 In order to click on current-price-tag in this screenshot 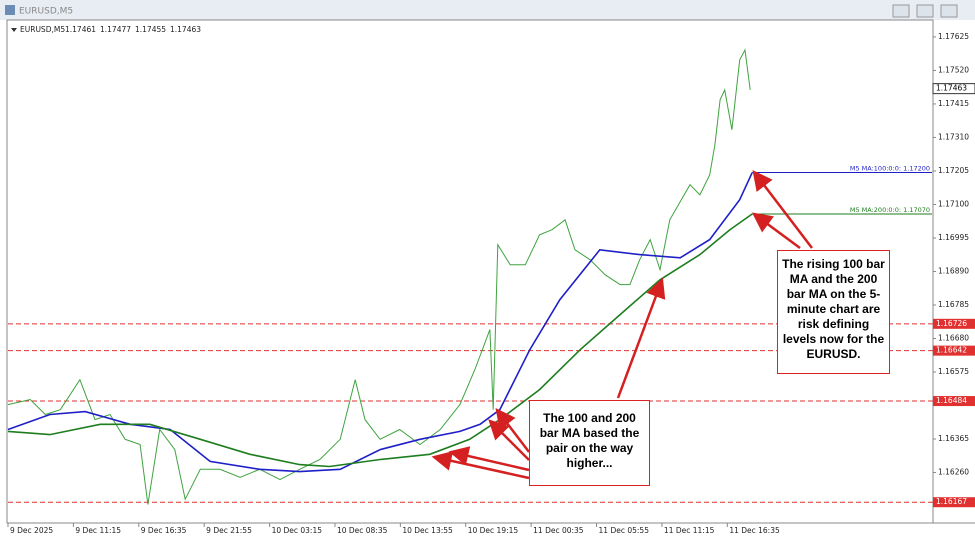, I will do `click(953, 89)`.